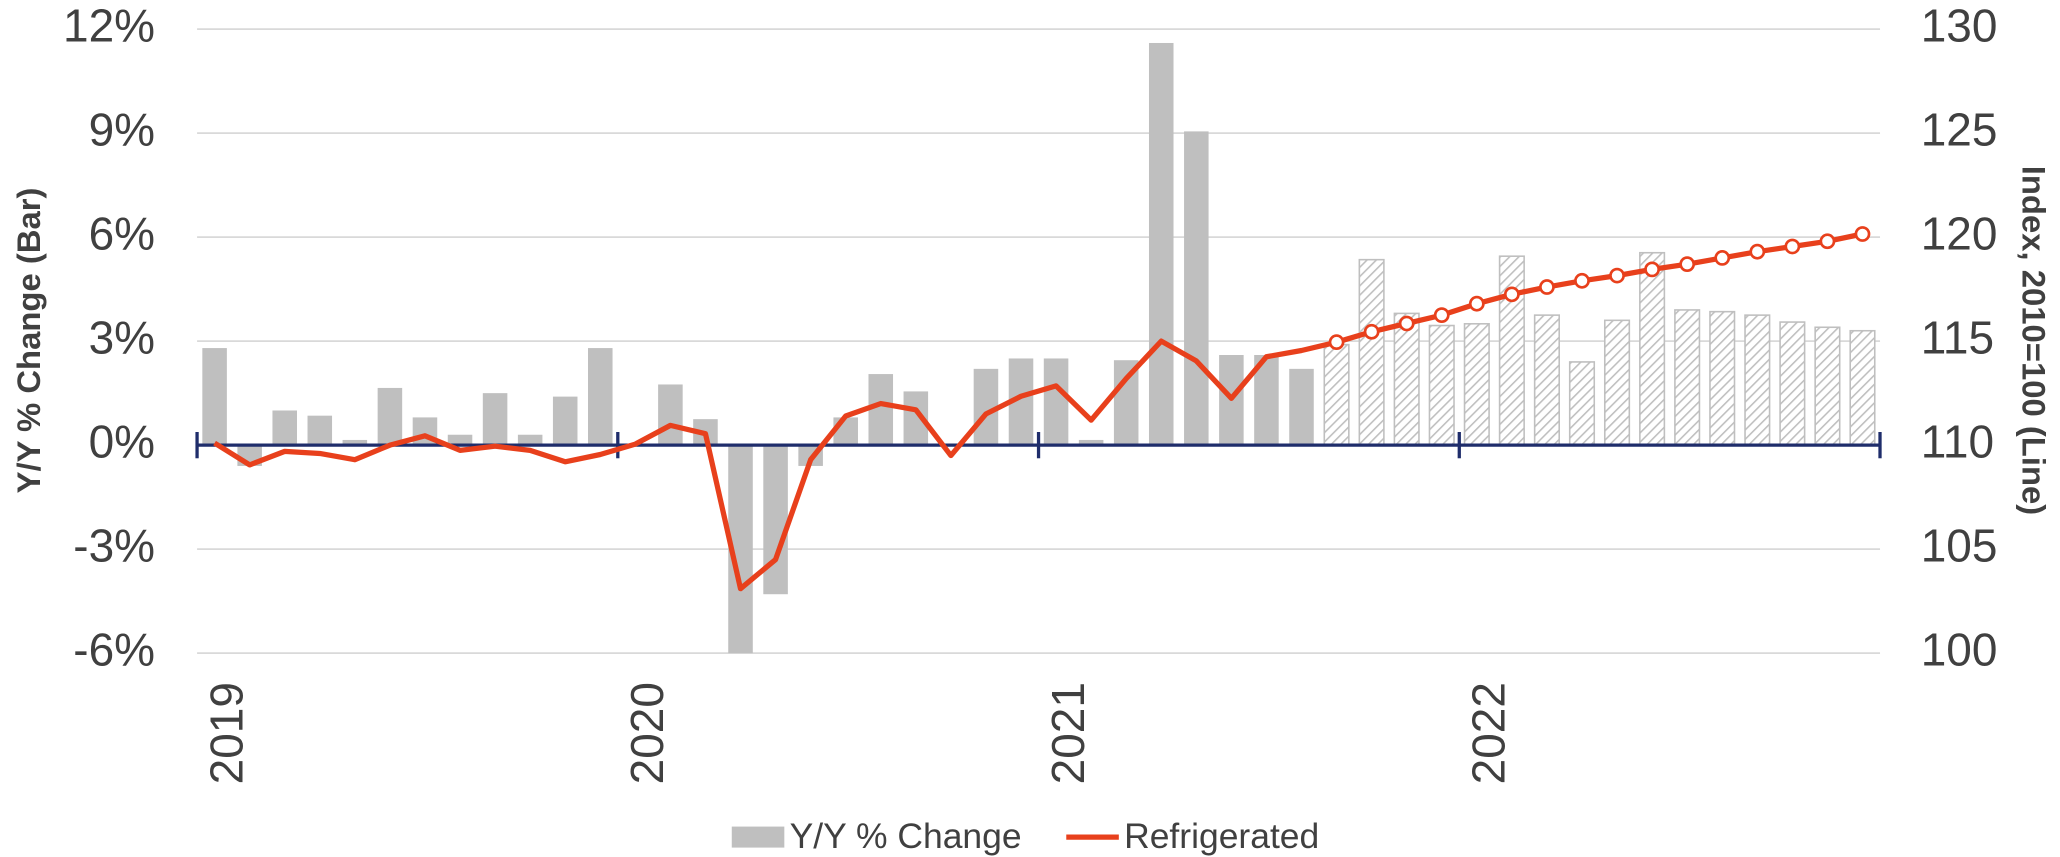 The width and height of the screenshot is (2060, 857). What do you see at coordinates (227, 733) in the screenshot?
I see `x-tick-label: 2019` at bounding box center [227, 733].